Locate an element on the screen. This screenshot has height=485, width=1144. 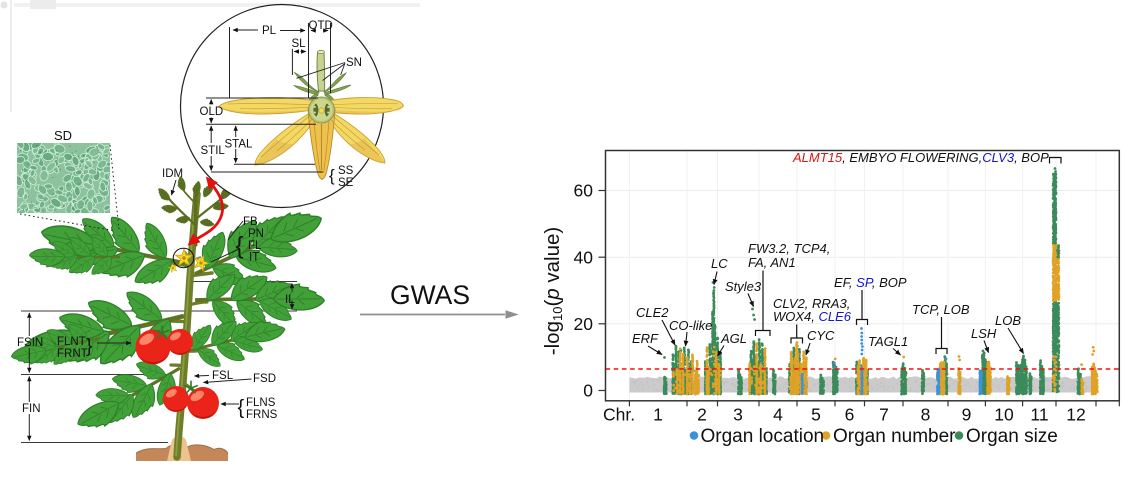
svg-text: FRNT is located at coordinates (72, 354).